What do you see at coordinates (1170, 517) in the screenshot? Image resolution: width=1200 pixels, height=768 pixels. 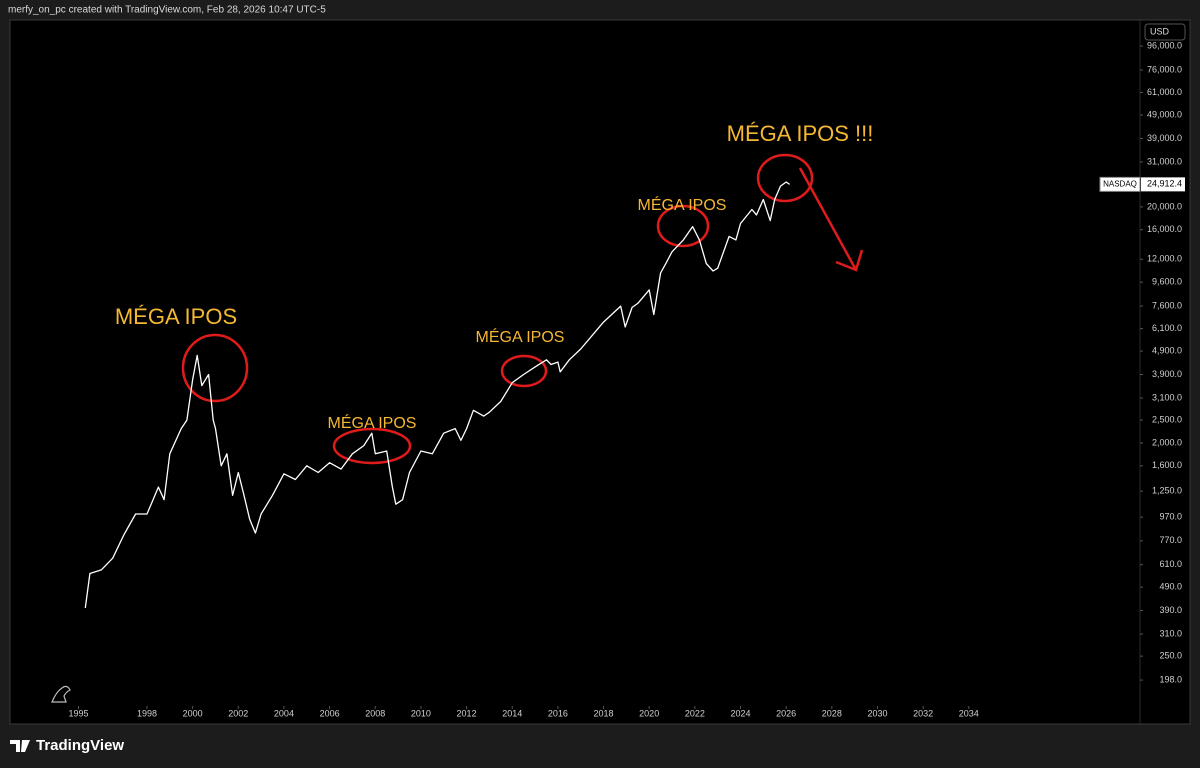 I see `y-tick-label: 970.0` at bounding box center [1170, 517].